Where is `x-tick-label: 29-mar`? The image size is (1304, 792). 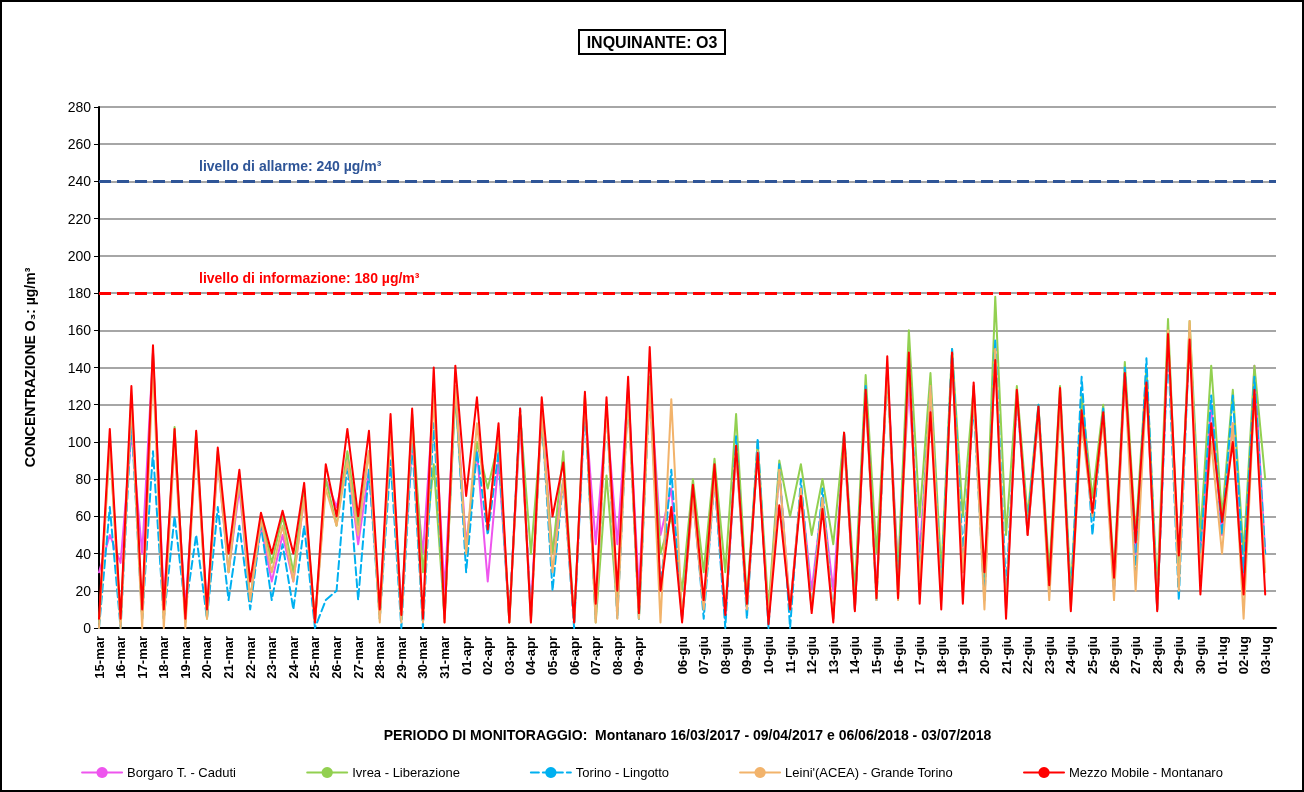
x-tick-label: 29-mar is located at coordinates (401, 657).